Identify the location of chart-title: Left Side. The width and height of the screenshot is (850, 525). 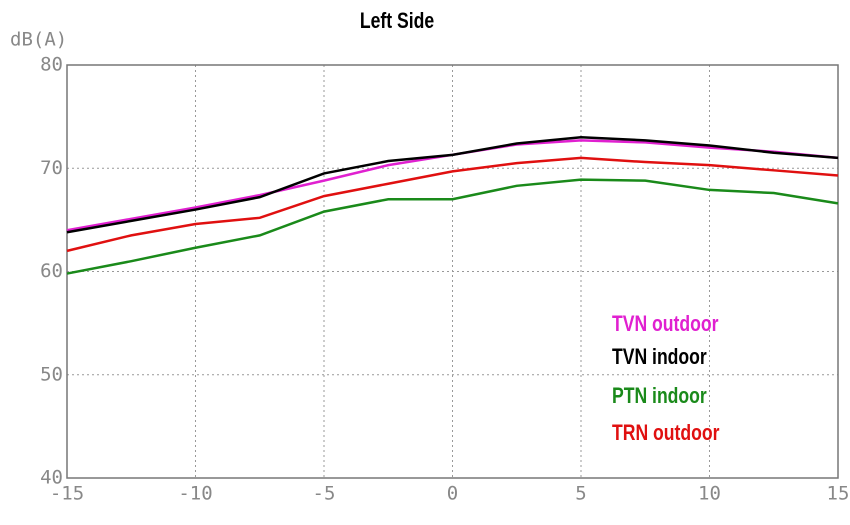
(397, 21).